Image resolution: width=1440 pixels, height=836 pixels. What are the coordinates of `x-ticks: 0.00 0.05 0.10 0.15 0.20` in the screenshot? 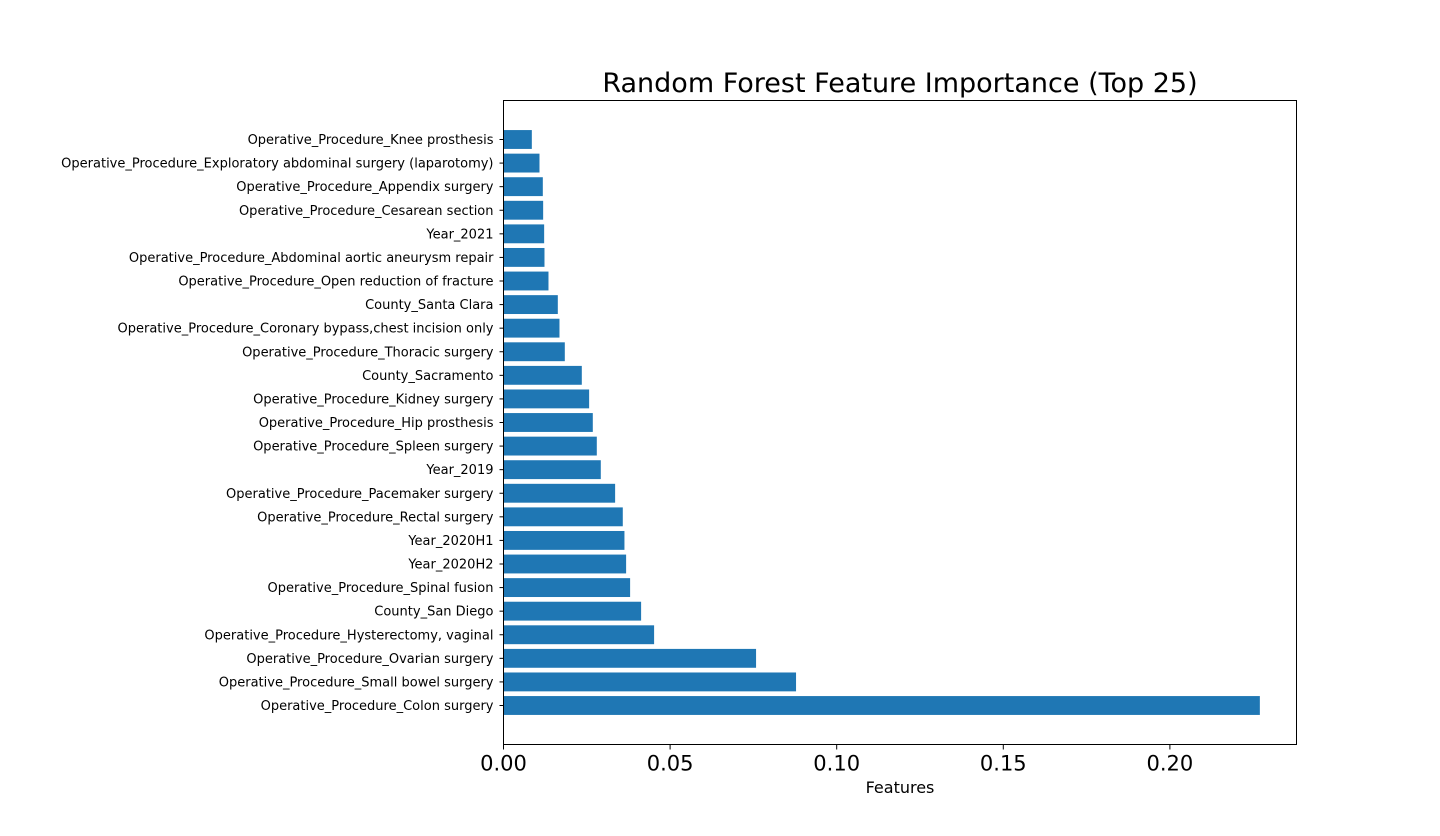 It's located at (837, 760).